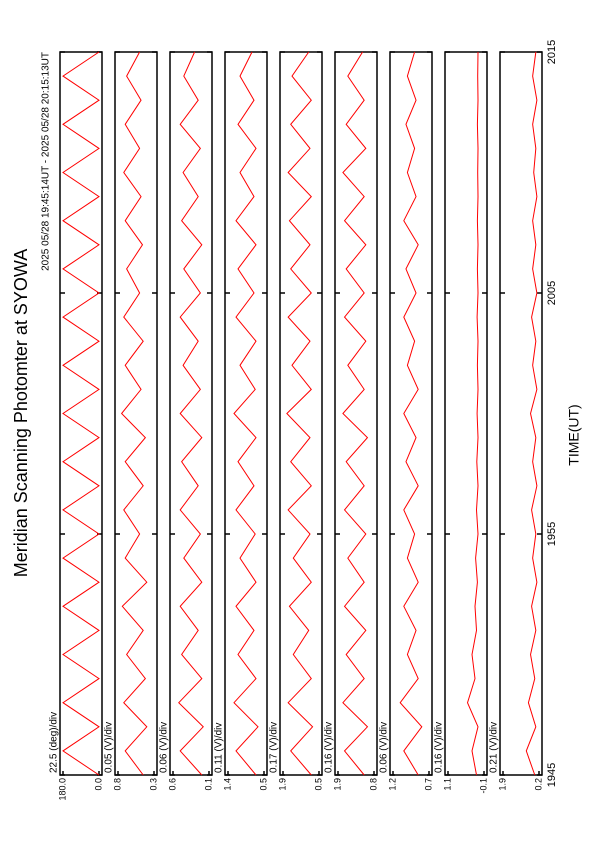 The width and height of the screenshot is (595, 842). Describe the element at coordinates (274, 747) in the screenshot. I see `scale-label: 0.17 (V)/div` at that location.